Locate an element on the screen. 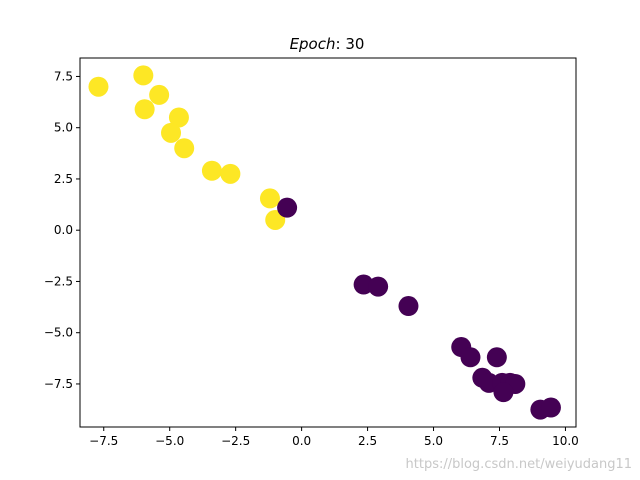 This screenshot has height=480, width=640. y-tick-label-6: −7.5 is located at coordinates (58, 384).